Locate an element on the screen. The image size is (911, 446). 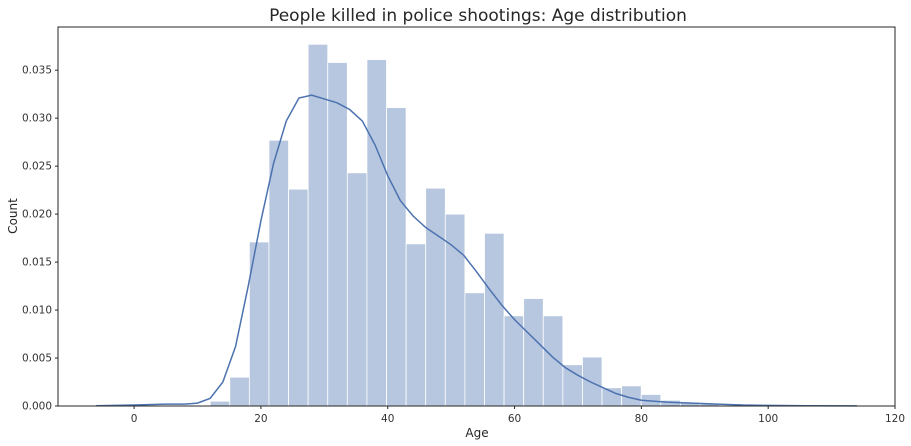
x-tick-label: 60 is located at coordinates (514, 419).